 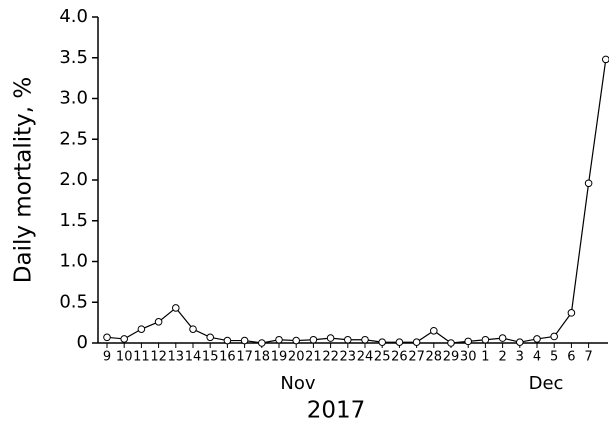 What do you see at coordinates (279, 357) in the screenshot?
I see `x-tick-label: 19` at bounding box center [279, 357].